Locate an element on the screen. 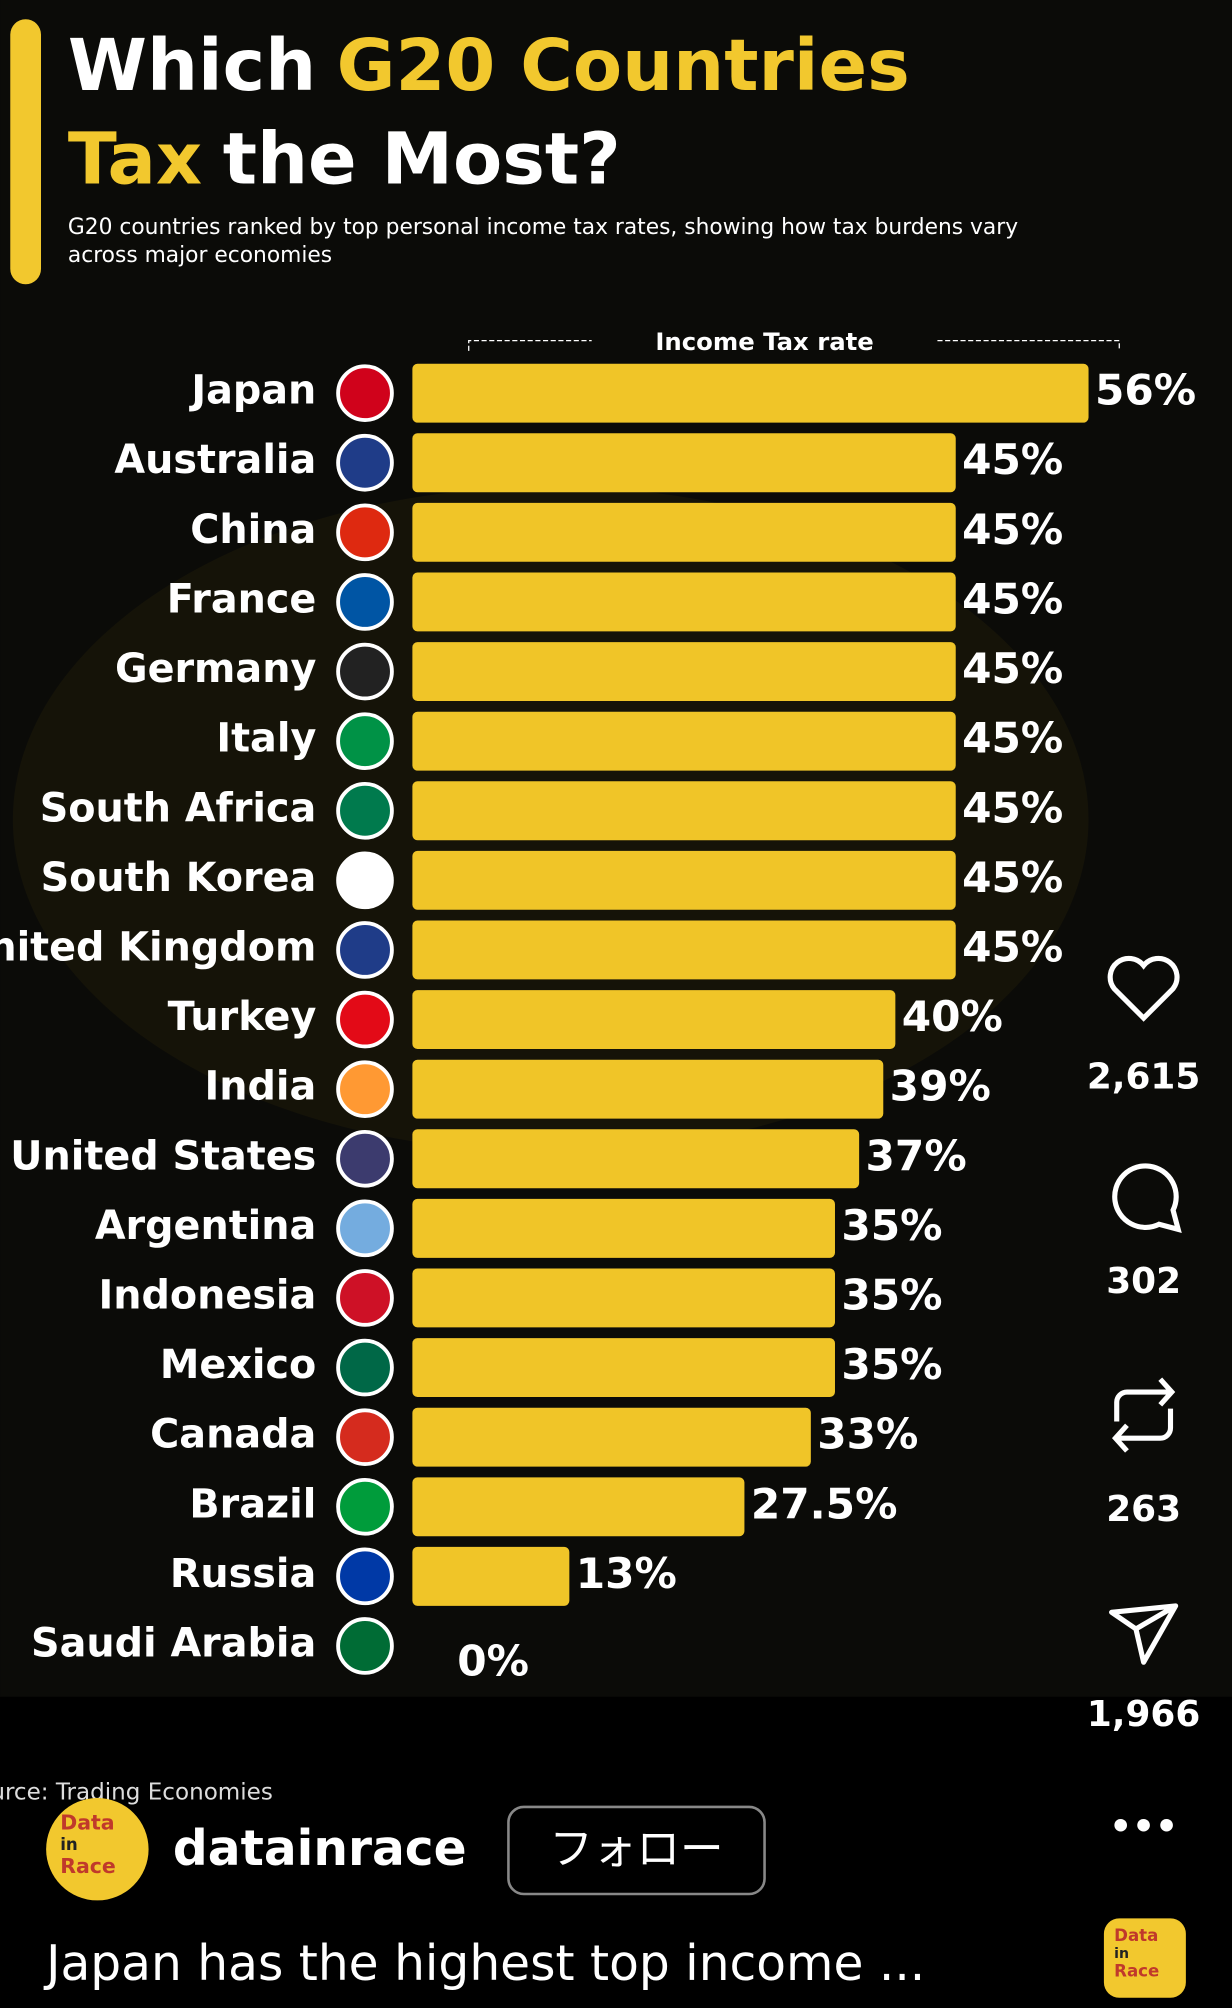  category-label: Italy is located at coordinates (266, 739).